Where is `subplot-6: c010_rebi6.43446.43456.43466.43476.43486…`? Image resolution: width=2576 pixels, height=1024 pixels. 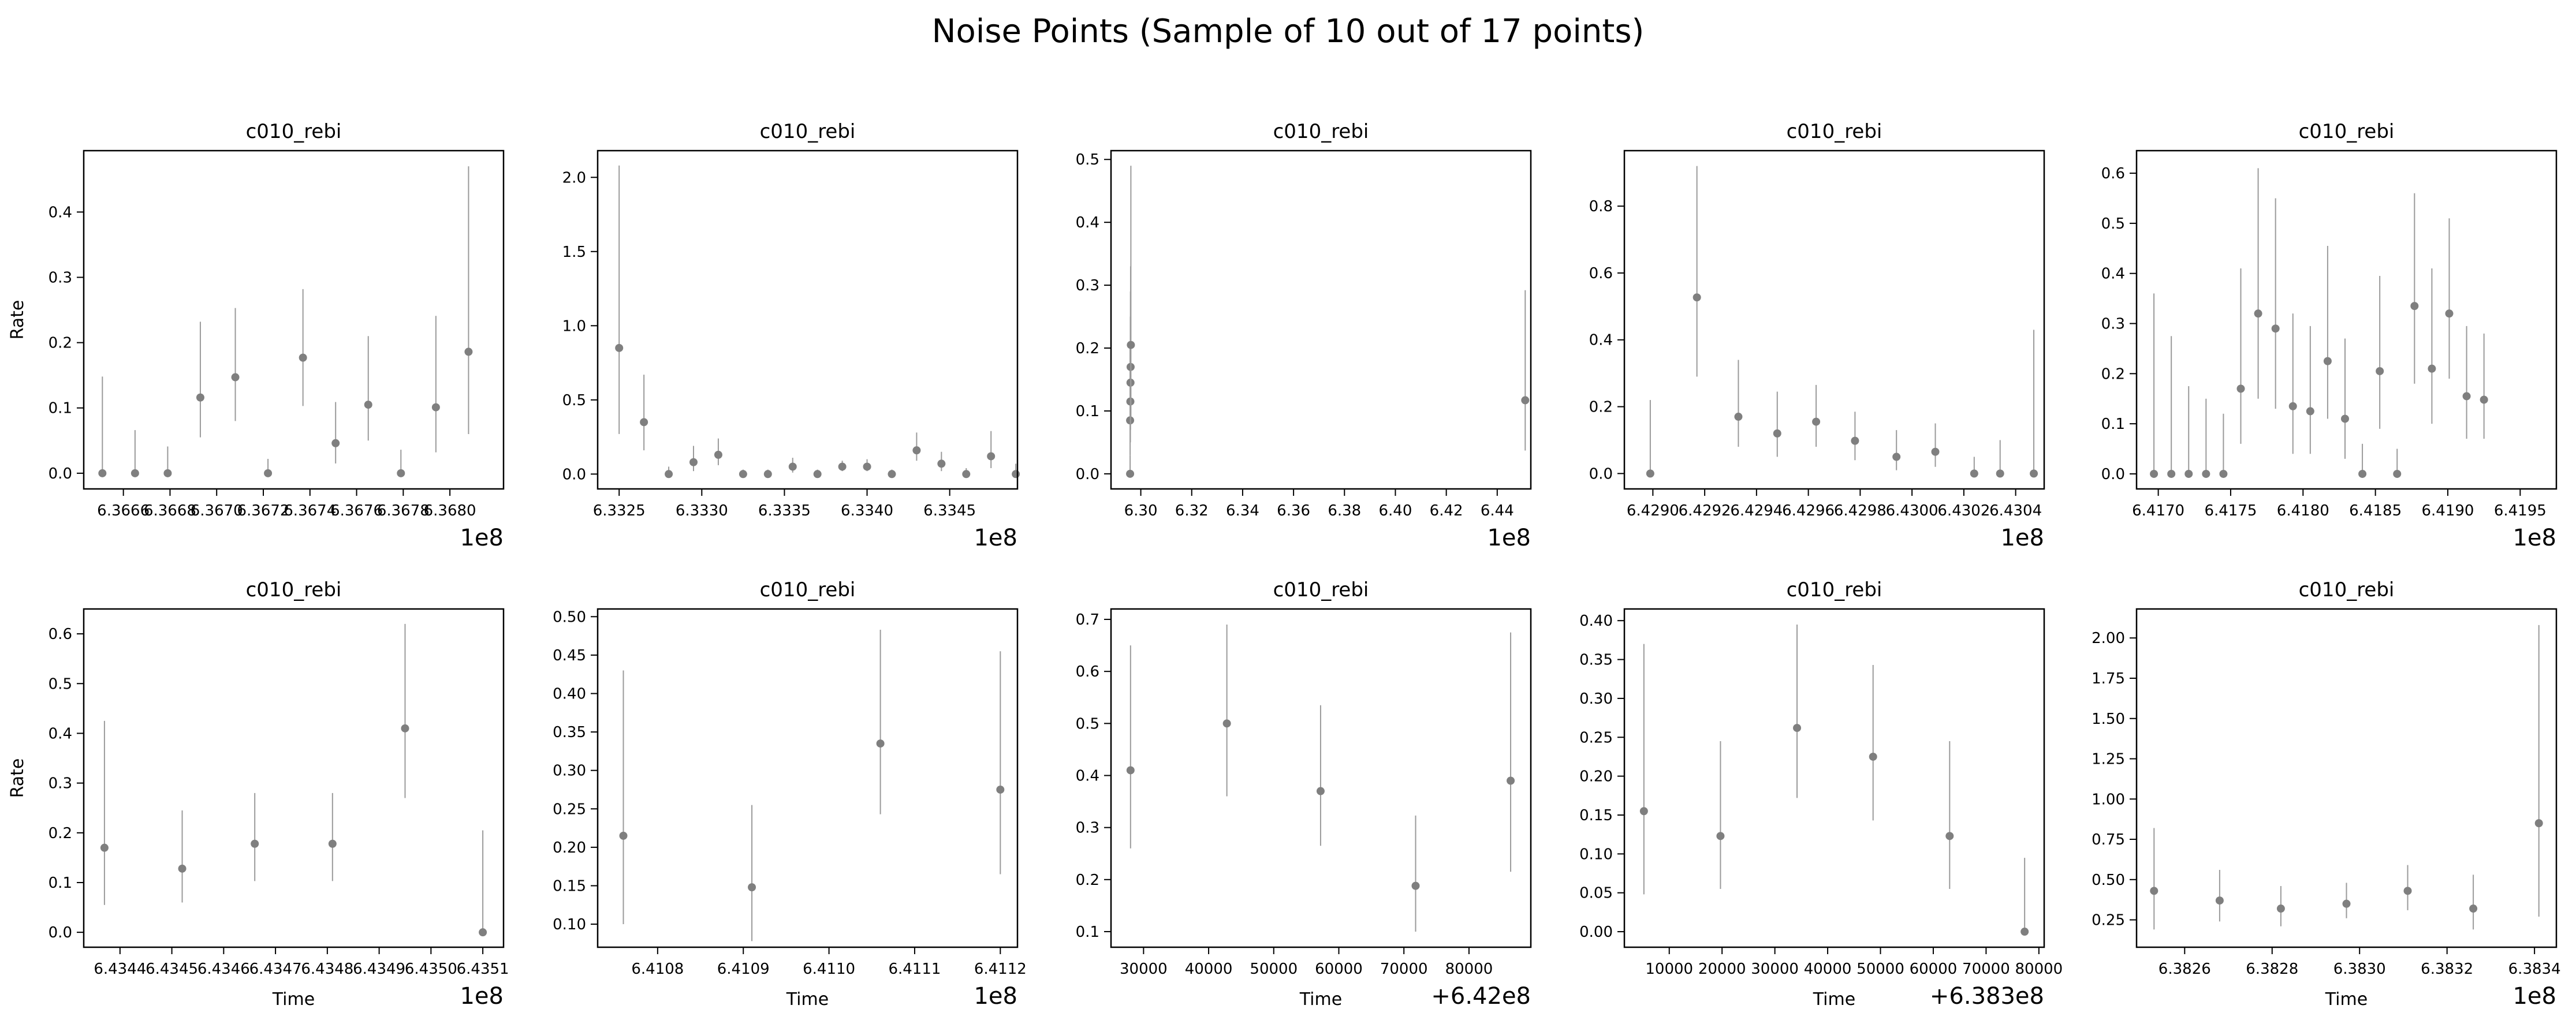
subplot-6: c010_rebi6.43446.43456.43466.43476.43486… is located at coordinates (258, 794).